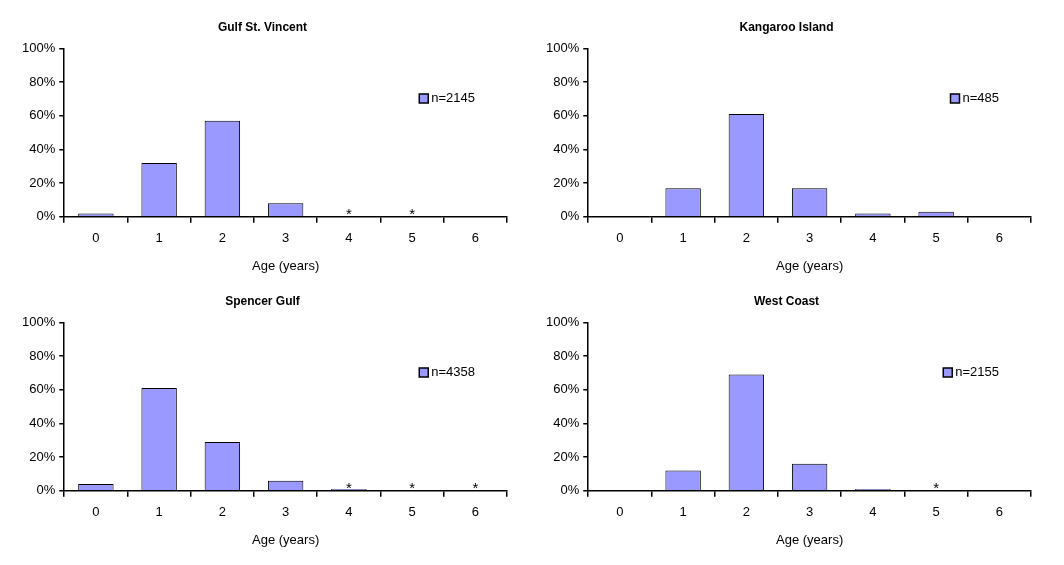 This screenshot has height=565, width=1064. What do you see at coordinates (453, 372) in the screenshot?
I see `legend-label: n=4358` at bounding box center [453, 372].